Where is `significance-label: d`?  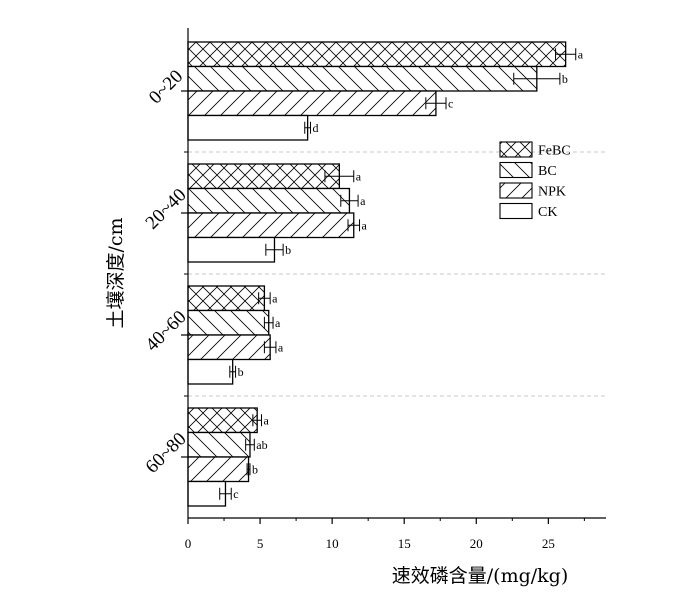 significance-label: d is located at coordinates (316, 128).